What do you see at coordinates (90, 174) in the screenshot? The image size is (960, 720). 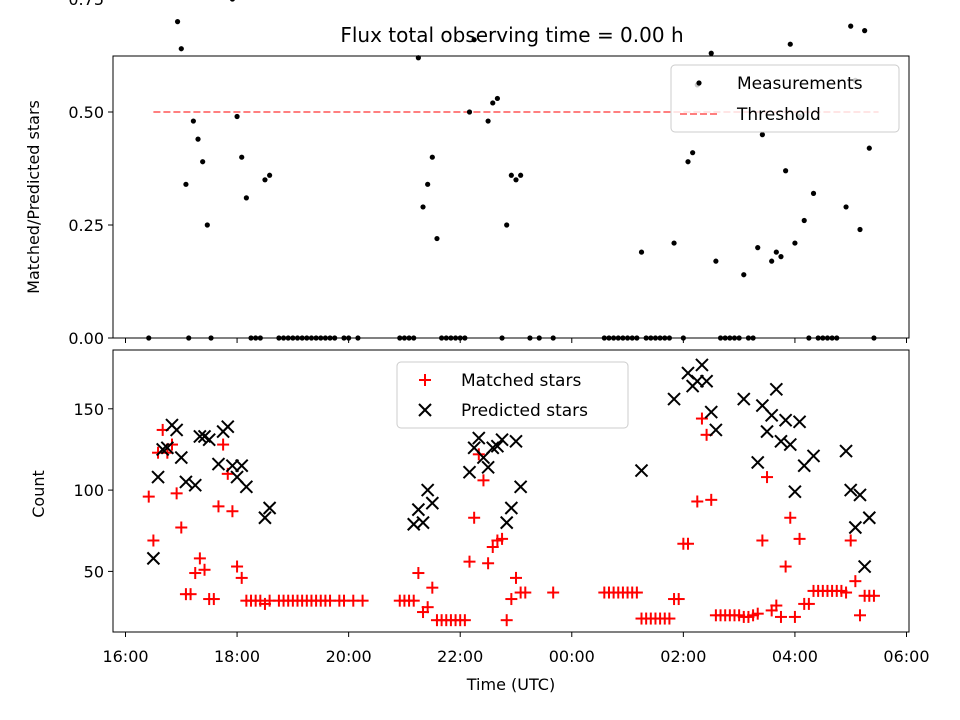 I see `top-y-axis: 0.000.250.500.751.00` at bounding box center [90, 174].